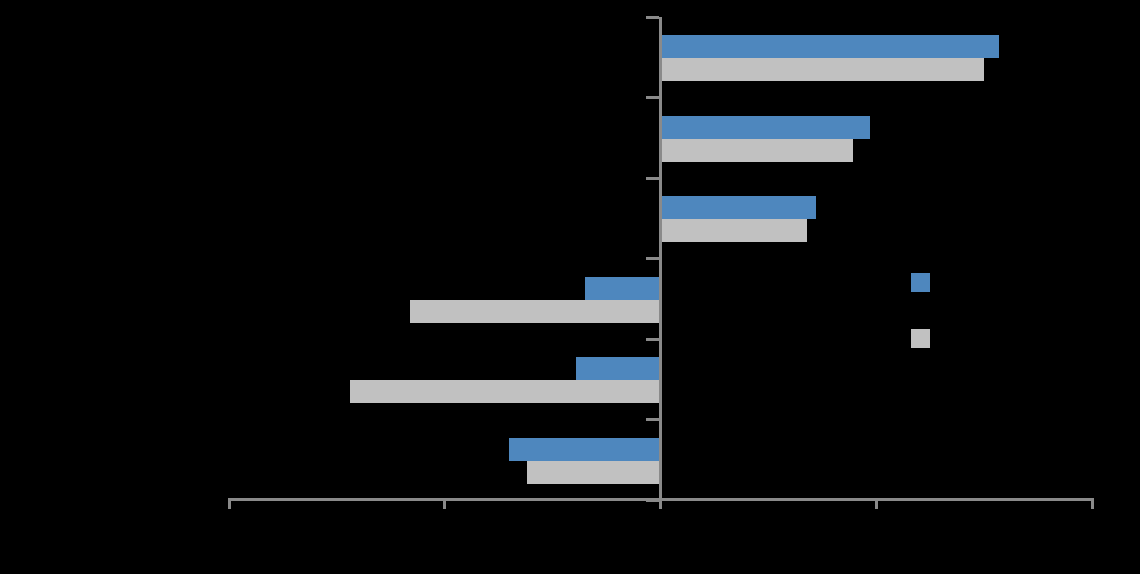 The height and width of the screenshot is (574, 1140). Describe the element at coordinates (920, 338) in the screenshot. I see `legend-swatch-series-gray` at that location.